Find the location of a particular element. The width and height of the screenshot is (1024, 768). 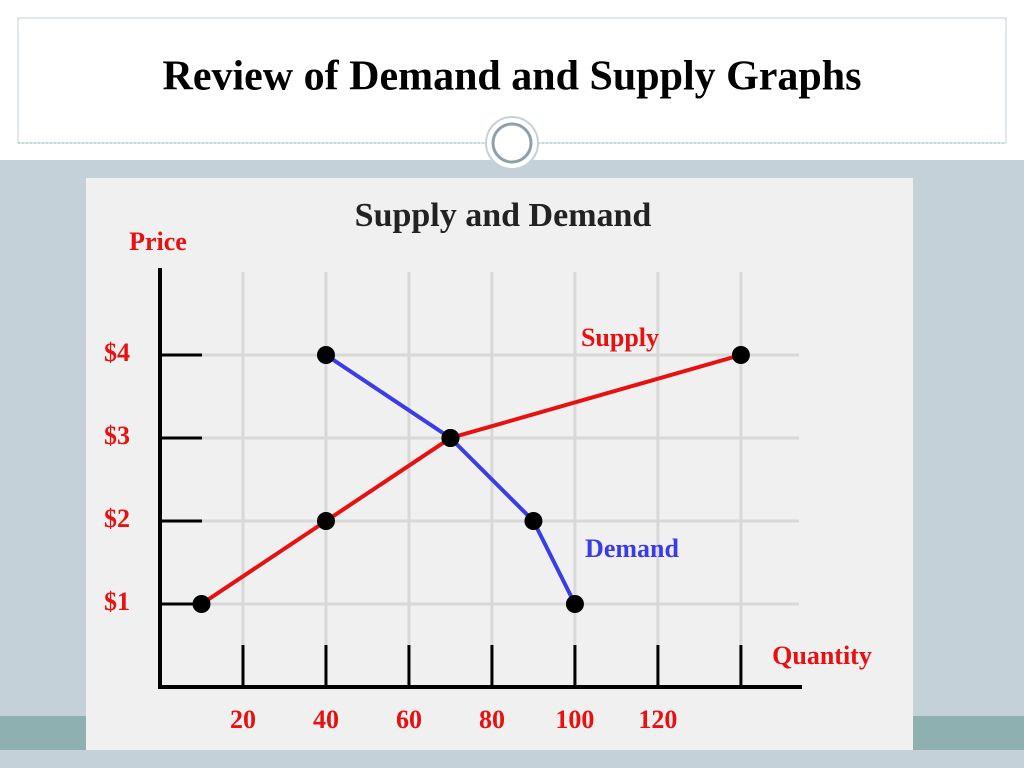

series-label: Supply is located at coordinates (620, 337).